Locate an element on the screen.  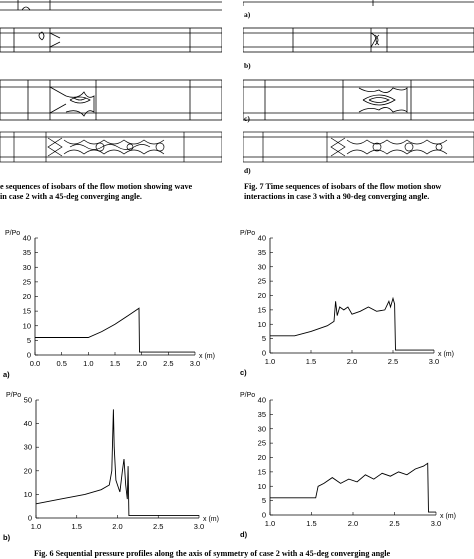
panel-label: d) is located at coordinates (244, 534).